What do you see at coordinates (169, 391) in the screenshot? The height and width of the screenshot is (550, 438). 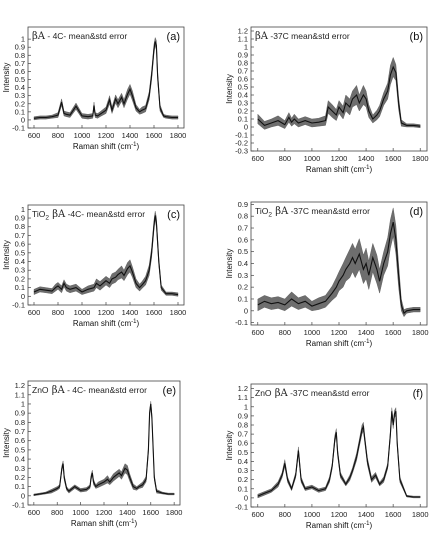 I see `panel-label: (e)` at bounding box center [169, 391].